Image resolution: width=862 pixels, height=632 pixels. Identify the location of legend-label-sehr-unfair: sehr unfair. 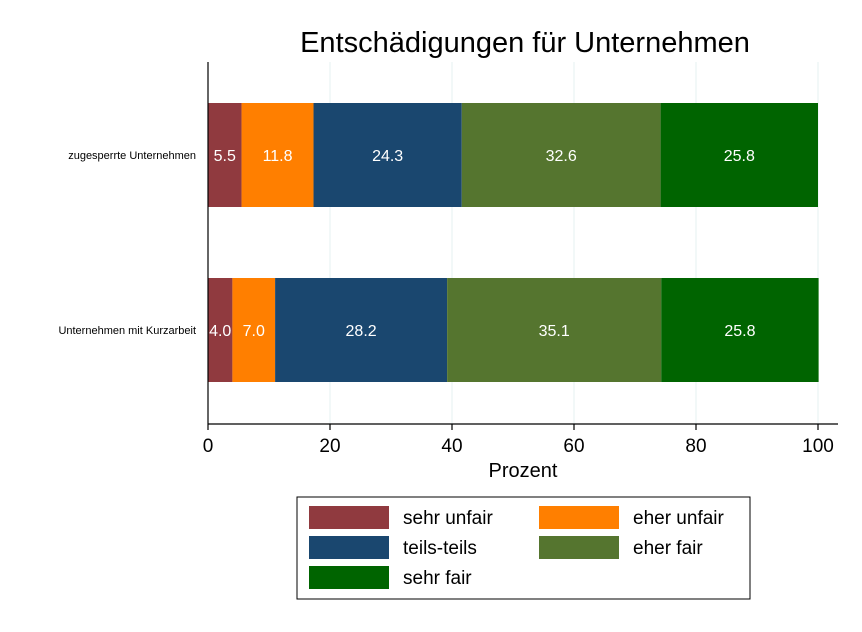
(448, 518).